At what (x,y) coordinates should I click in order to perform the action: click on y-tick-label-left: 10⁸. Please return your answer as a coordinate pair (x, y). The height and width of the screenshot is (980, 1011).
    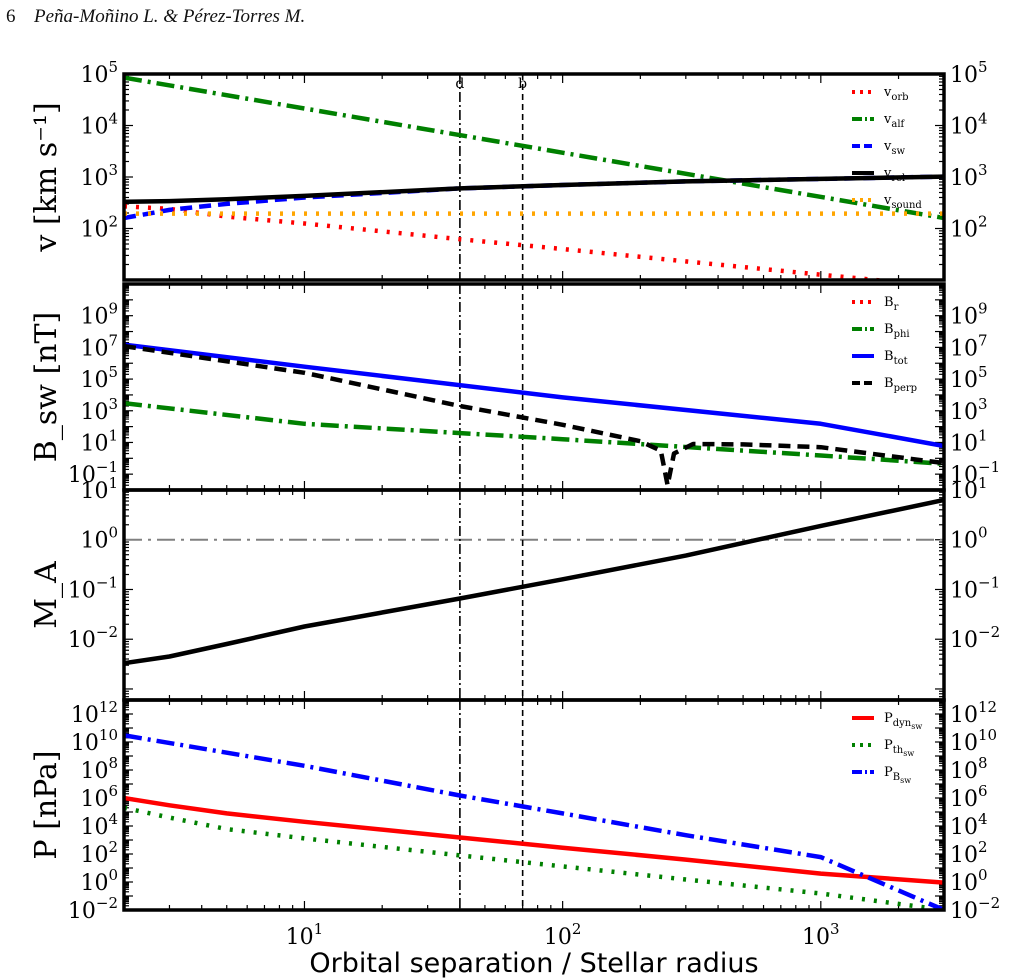
    Looking at the image, I should click on (99, 769).